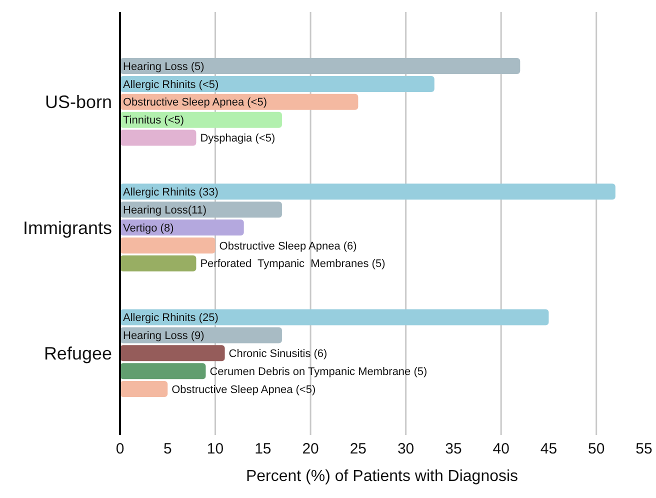 Image resolution: width=656 pixels, height=498 pixels. I want to click on x-tick-label: 25, so click(358, 449).